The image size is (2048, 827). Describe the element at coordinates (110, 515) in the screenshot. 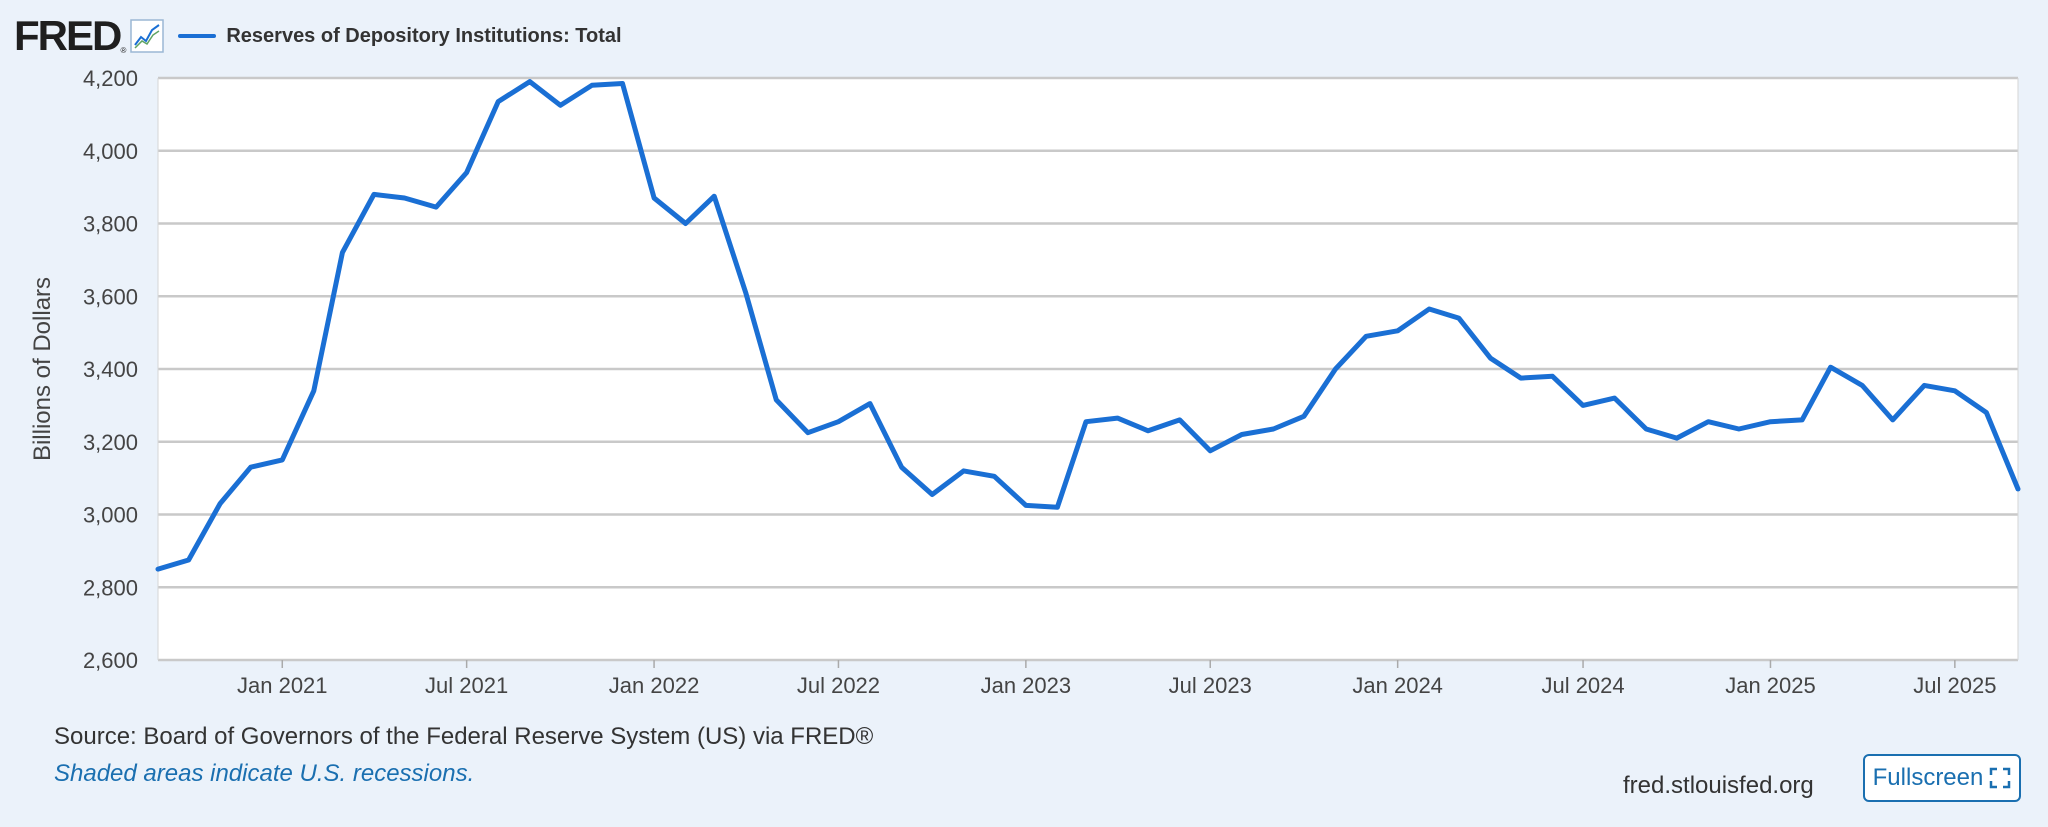

I see `y-tick-label: 3,000` at that location.